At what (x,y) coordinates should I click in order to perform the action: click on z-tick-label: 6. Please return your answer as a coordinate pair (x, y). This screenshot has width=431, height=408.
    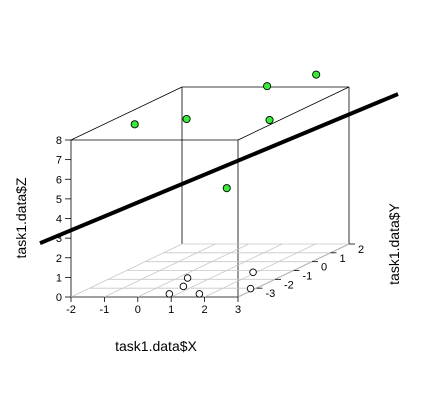
    Looking at the image, I should click on (59, 180).